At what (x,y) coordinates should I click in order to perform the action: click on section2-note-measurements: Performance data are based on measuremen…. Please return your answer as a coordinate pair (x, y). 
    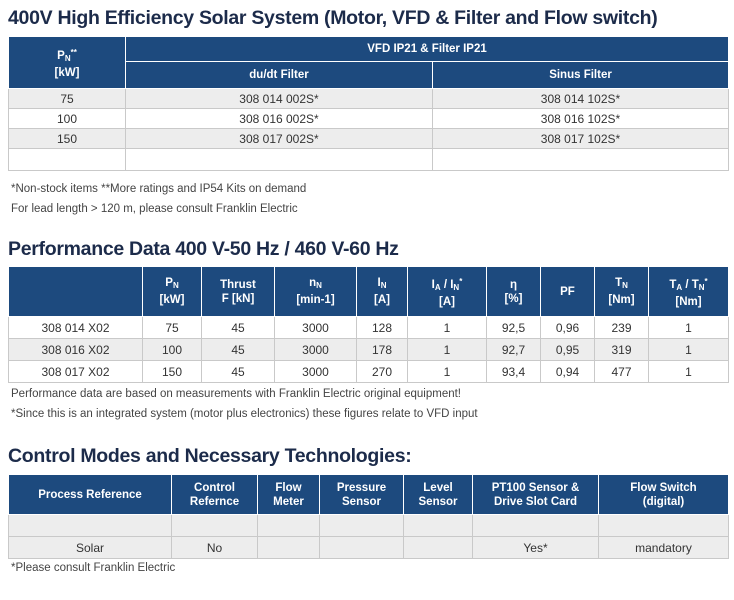
    Looking at the image, I should click on (236, 394).